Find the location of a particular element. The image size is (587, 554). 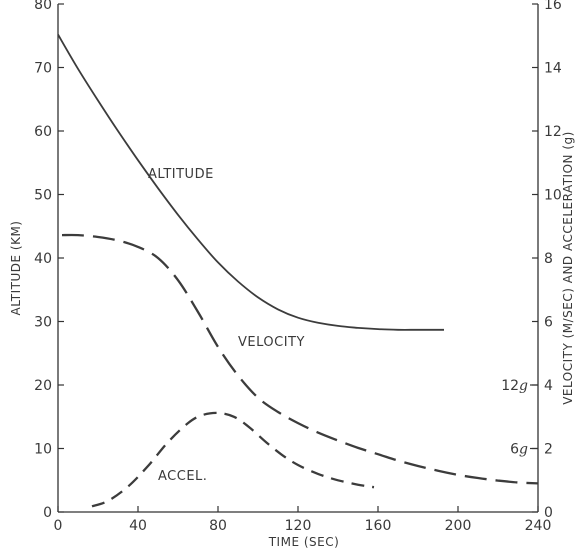

right-tick-label: 12 is located at coordinates (553, 132).